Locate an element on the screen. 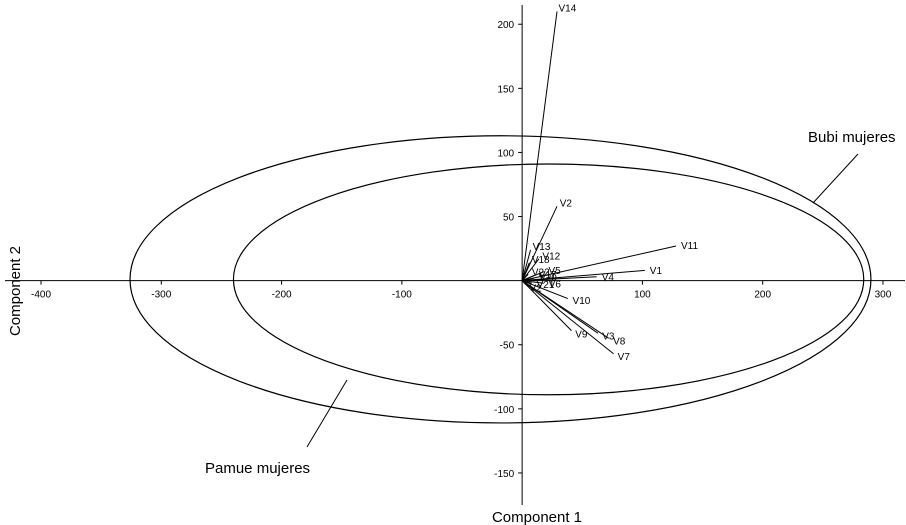 This screenshot has height=525, width=906. vector-label-v7: V7 is located at coordinates (624, 357).